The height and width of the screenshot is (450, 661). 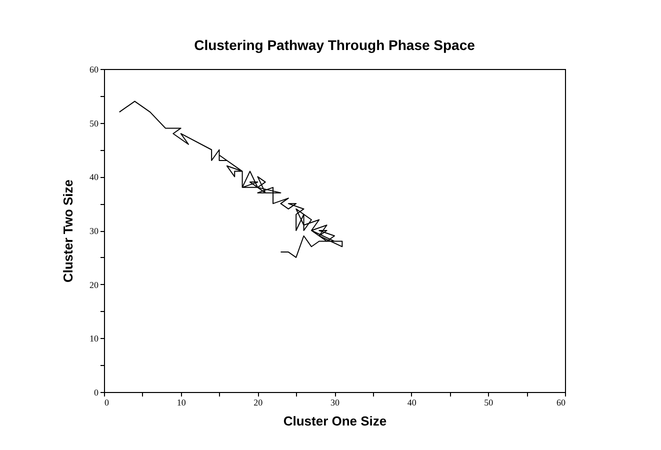 What do you see at coordinates (335, 403) in the screenshot?
I see `x-tick-label: 30` at bounding box center [335, 403].